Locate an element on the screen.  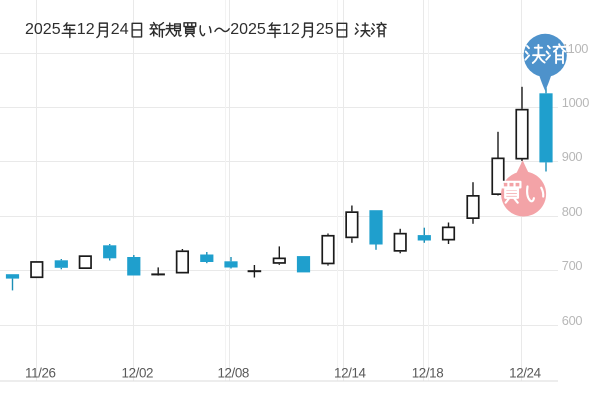
svg-text: 12/18 is located at coordinates (428, 373).